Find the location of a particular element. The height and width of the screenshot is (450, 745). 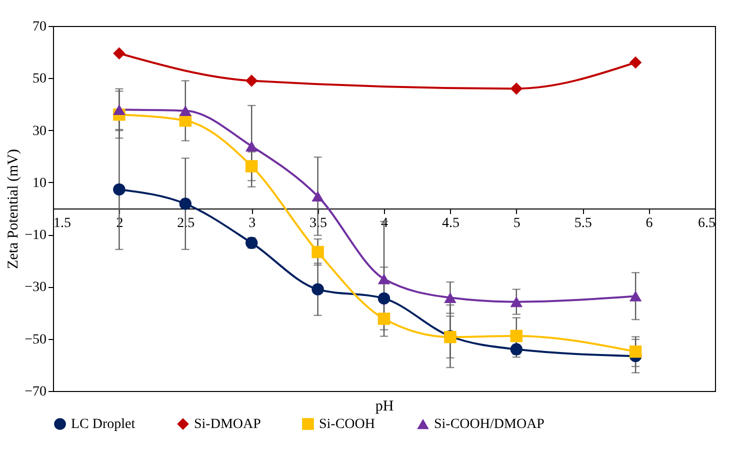

x-tick-label: 3 is located at coordinates (252, 223).